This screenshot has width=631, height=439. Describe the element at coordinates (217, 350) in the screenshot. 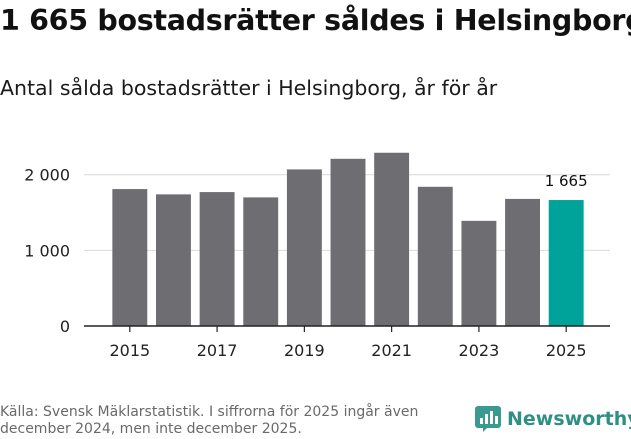

I see `x-tick-label: 2017` at that location.